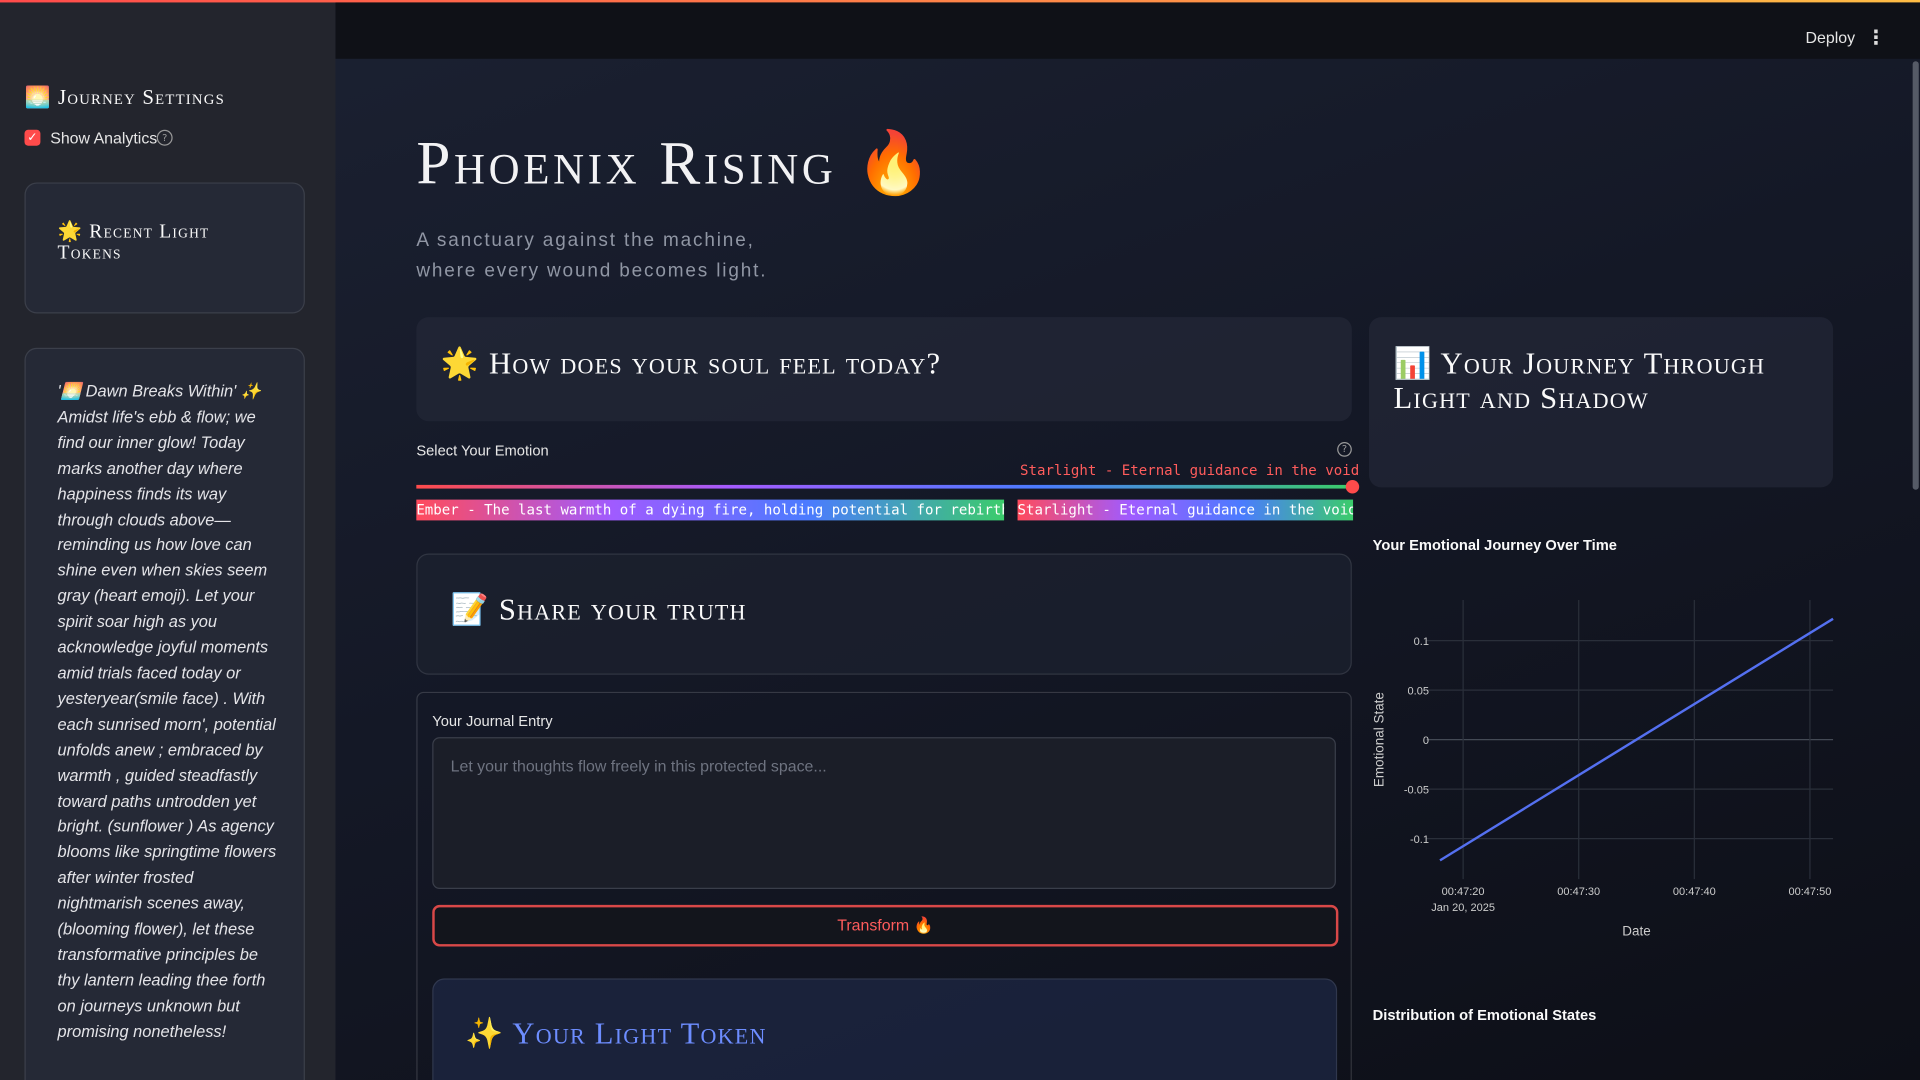 Image resolution: width=1920 pixels, height=1080 pixels. I want to click on distribution-title: Distribution of Emotional States, so click(1484, 1015).